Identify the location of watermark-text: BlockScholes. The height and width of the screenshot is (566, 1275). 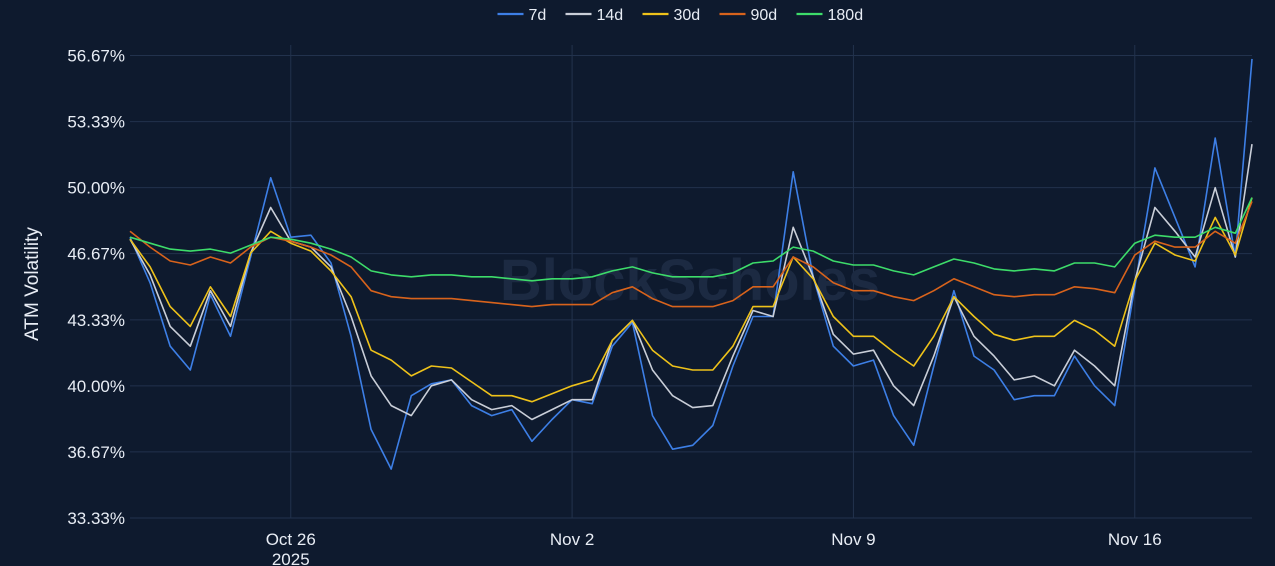
(690, 280).